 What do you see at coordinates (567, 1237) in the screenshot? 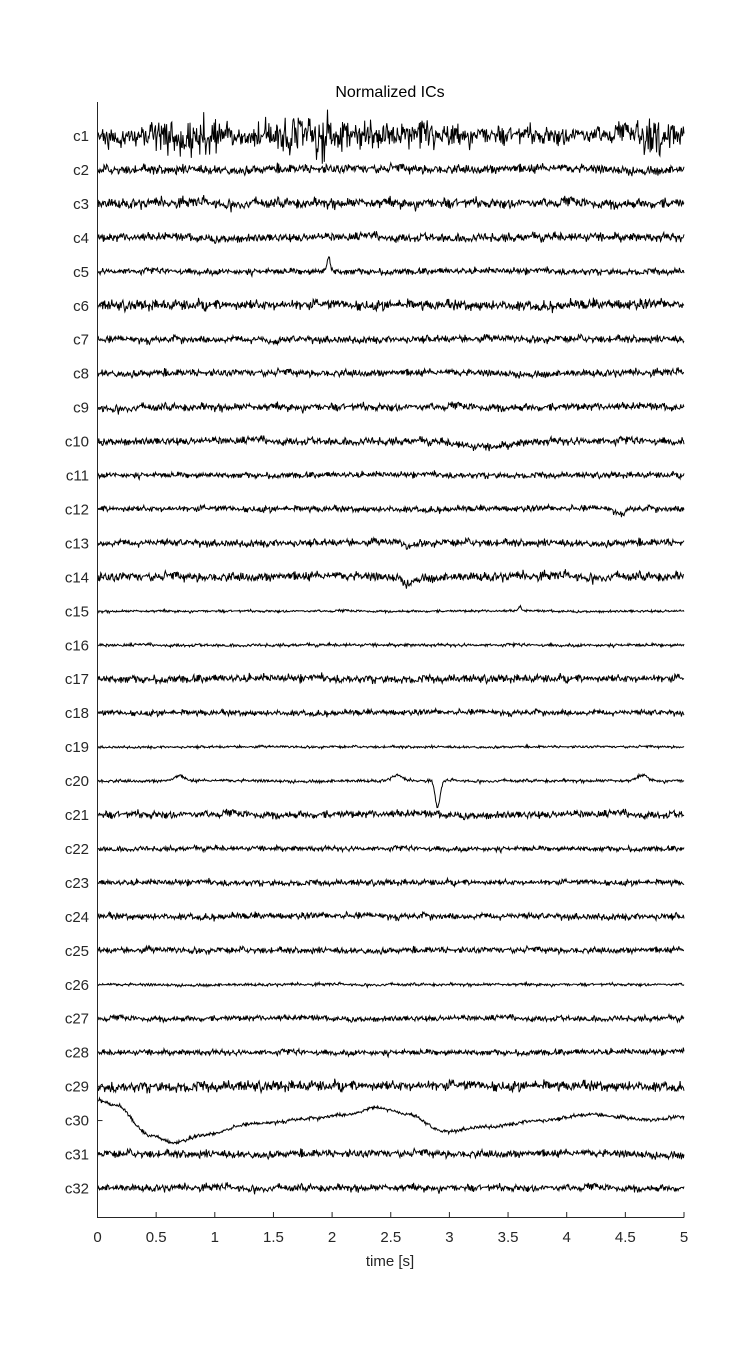
I see `x-tick-label-4: 4` at bounding box center [567, 1237].